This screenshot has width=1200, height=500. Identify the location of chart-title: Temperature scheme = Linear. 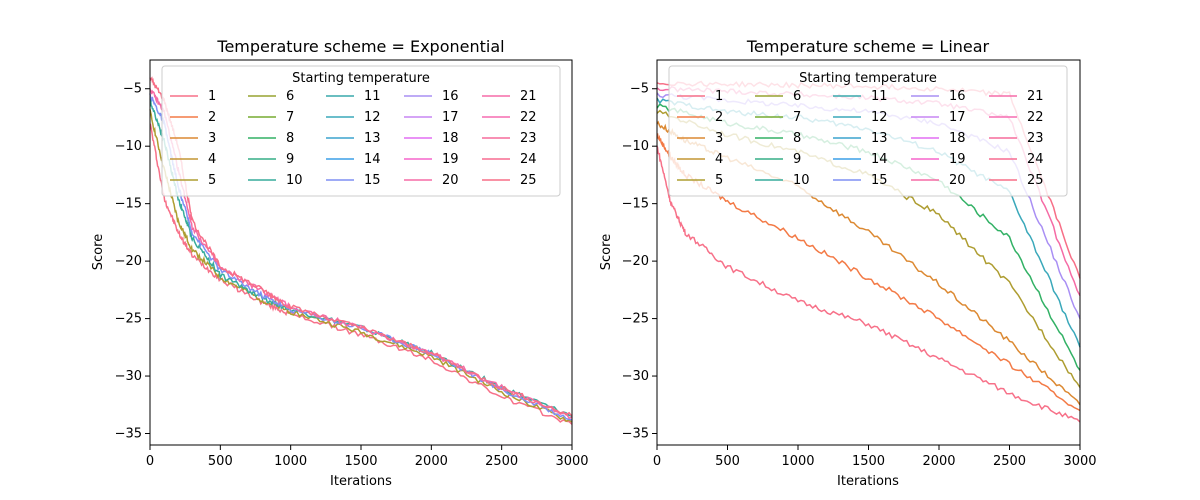
(868, 46).